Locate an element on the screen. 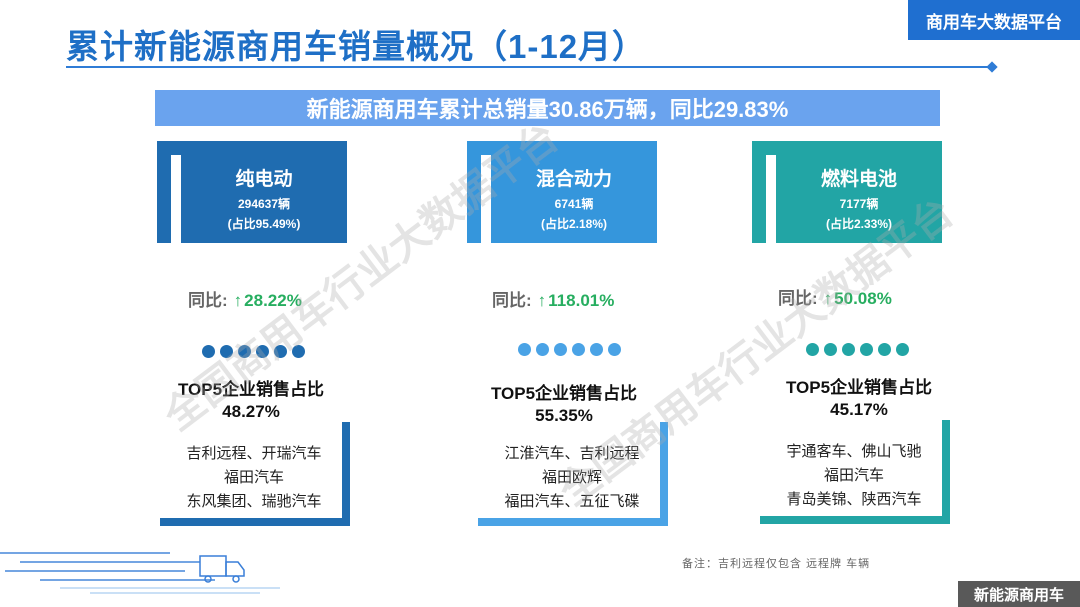 The height and width of the screenshot is (607, 1080). list-item: 宇通客车、佛山飞驰 is located at coordinates (854, 451).